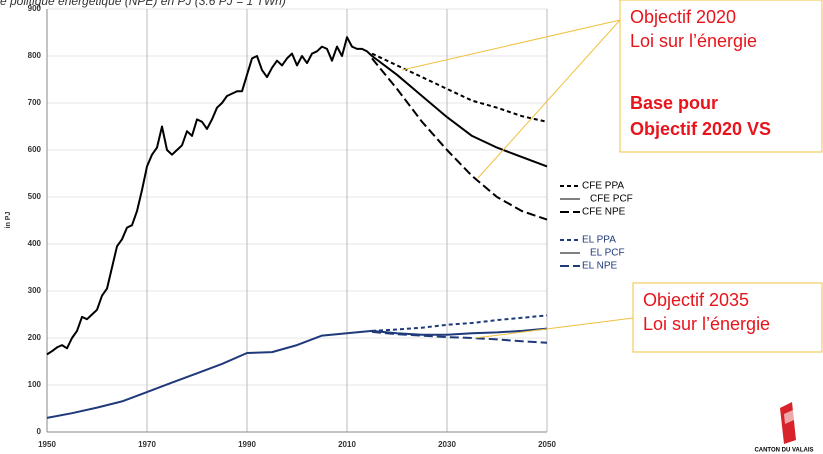 The height and width of the screenshot is (454, 823). I want to click on y-axis-label: in PJ, so click(8, 220).